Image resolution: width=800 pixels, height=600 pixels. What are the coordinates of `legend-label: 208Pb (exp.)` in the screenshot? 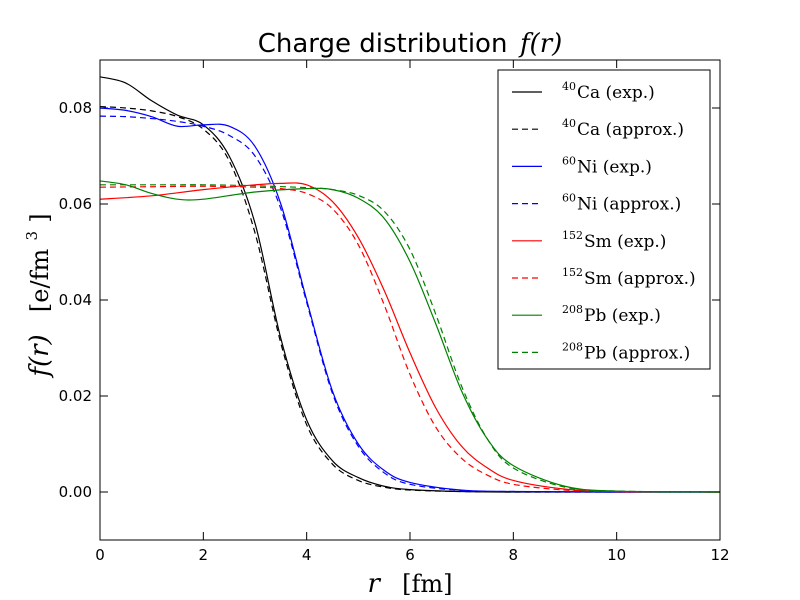 It's located at (611, 314).